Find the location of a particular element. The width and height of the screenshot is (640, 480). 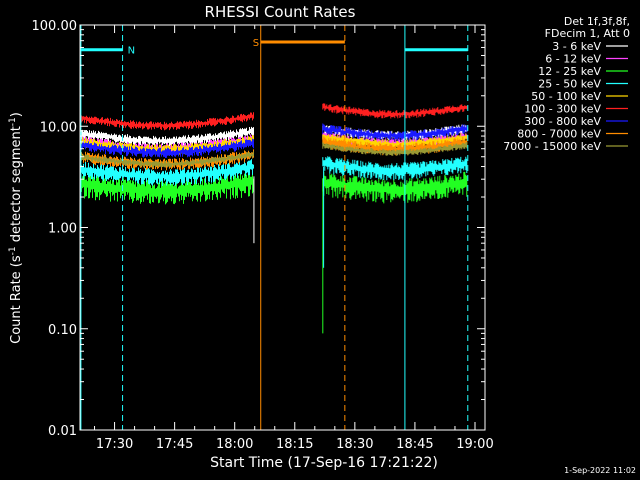

y-axis-label: Count Rate (s-1 detector segment-1) is located at coordinates (16, 228).